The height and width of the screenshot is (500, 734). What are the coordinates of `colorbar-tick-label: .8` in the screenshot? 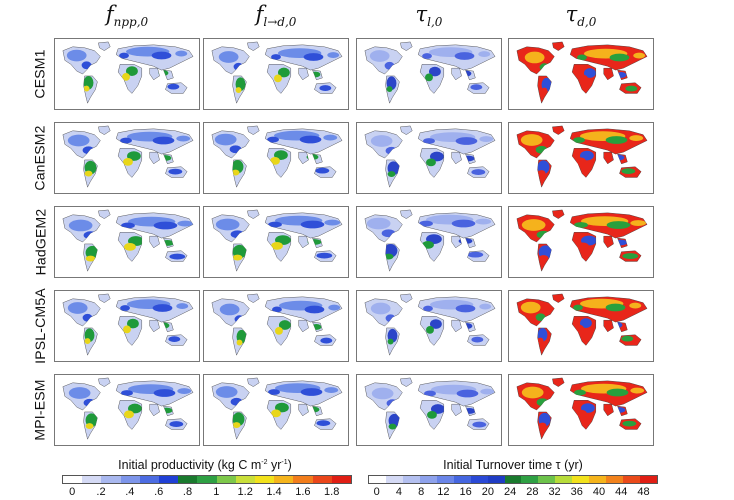 It's located at (187, 492).